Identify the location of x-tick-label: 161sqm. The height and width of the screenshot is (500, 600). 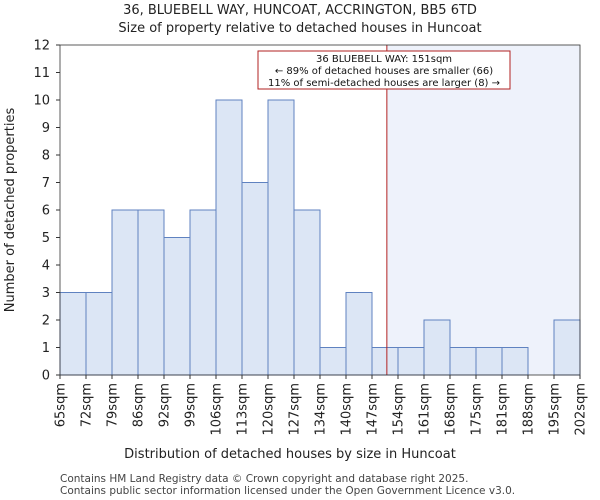
(425, 409).